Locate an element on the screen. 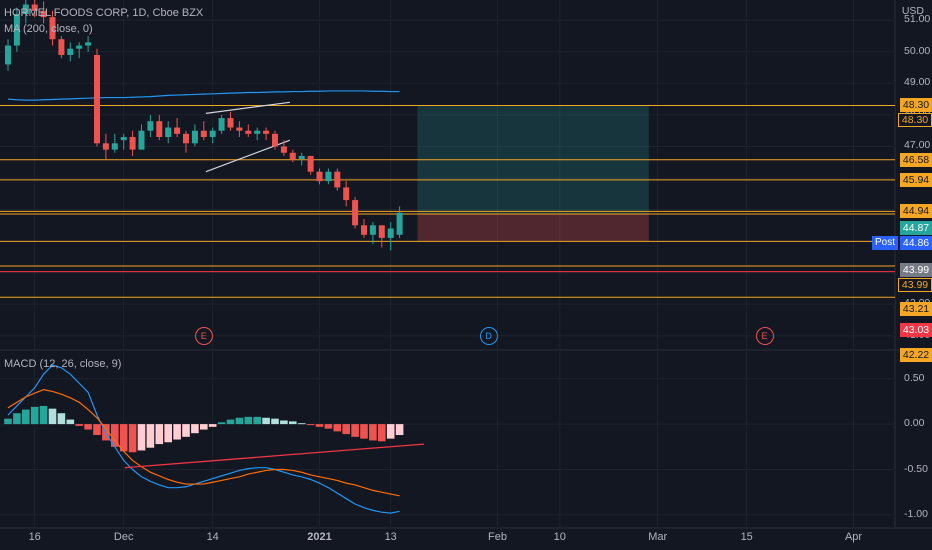  time-tick-label: 14 is located at coordinates (212, 537).